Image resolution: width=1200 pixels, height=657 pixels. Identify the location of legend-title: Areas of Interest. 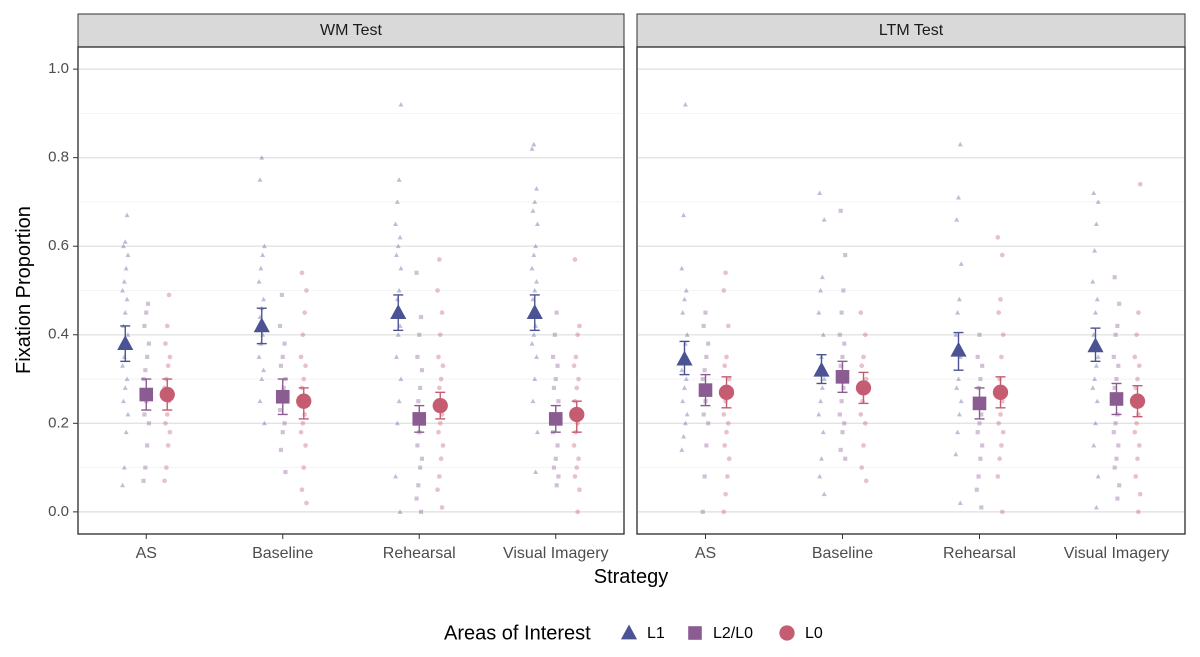
(517, 633).